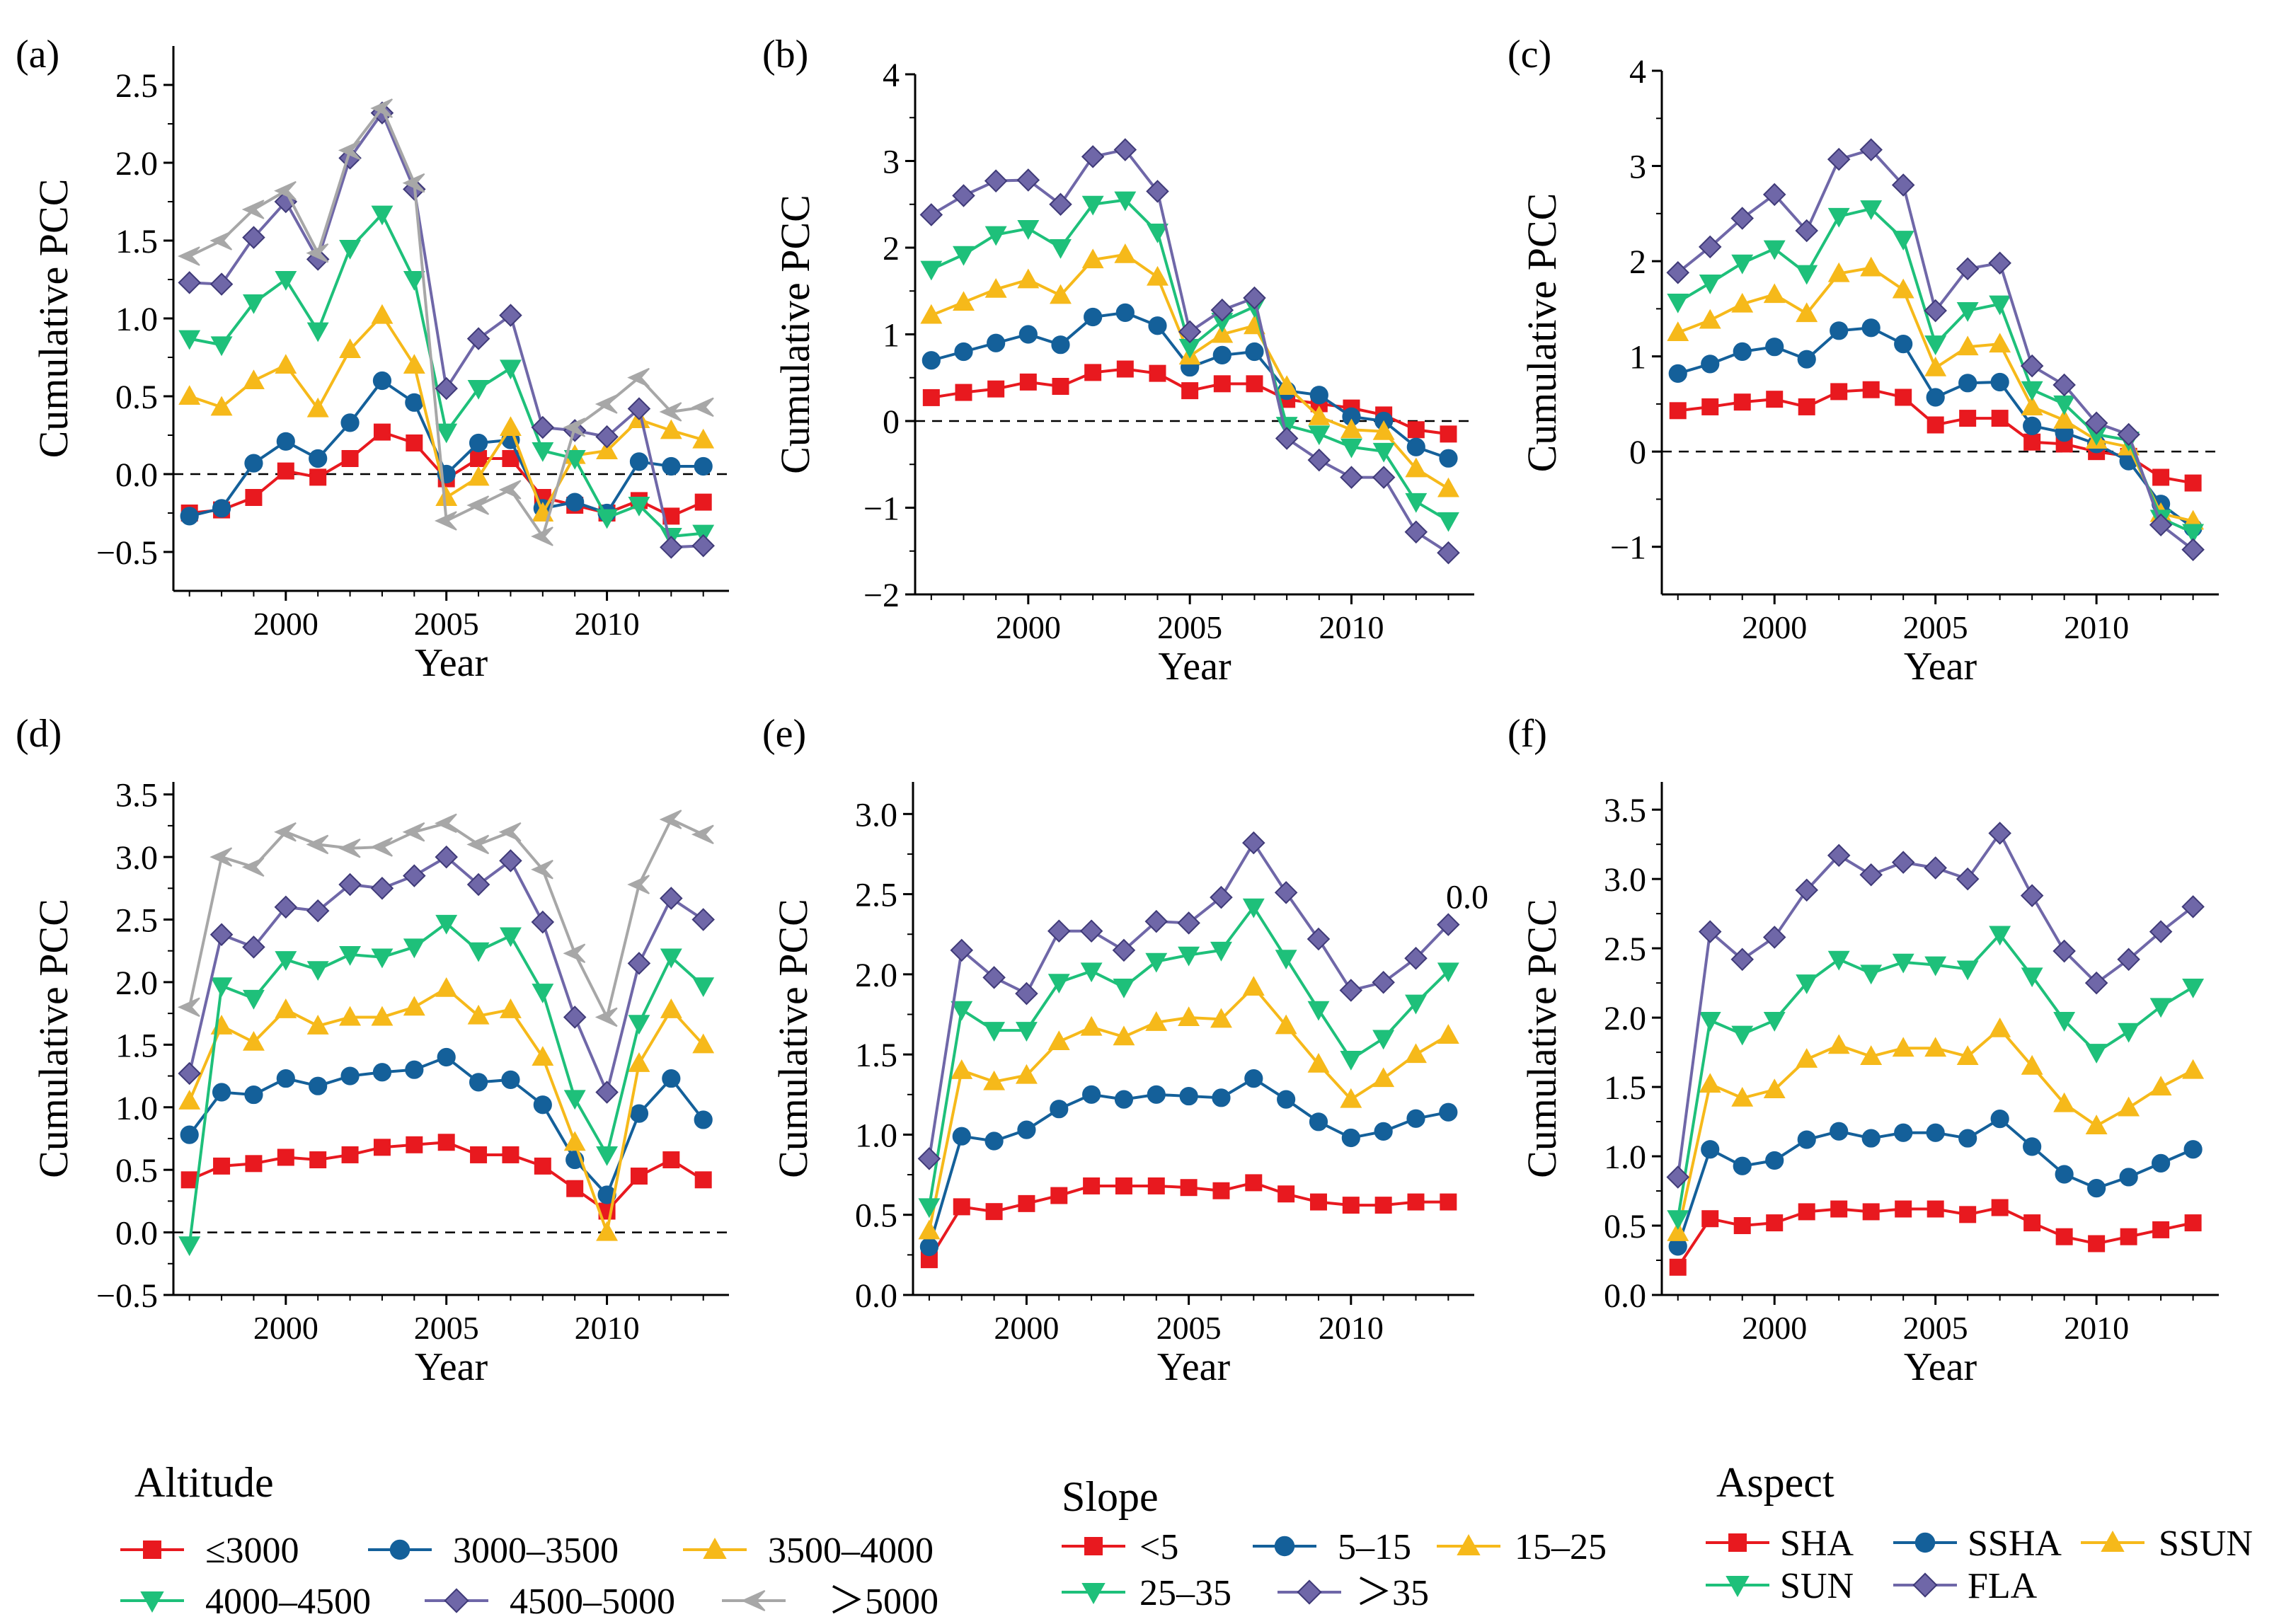  Describe the element at coordinates (1351, 1328) in the screenshot. I see `x-tick-label: 2010` at that location.